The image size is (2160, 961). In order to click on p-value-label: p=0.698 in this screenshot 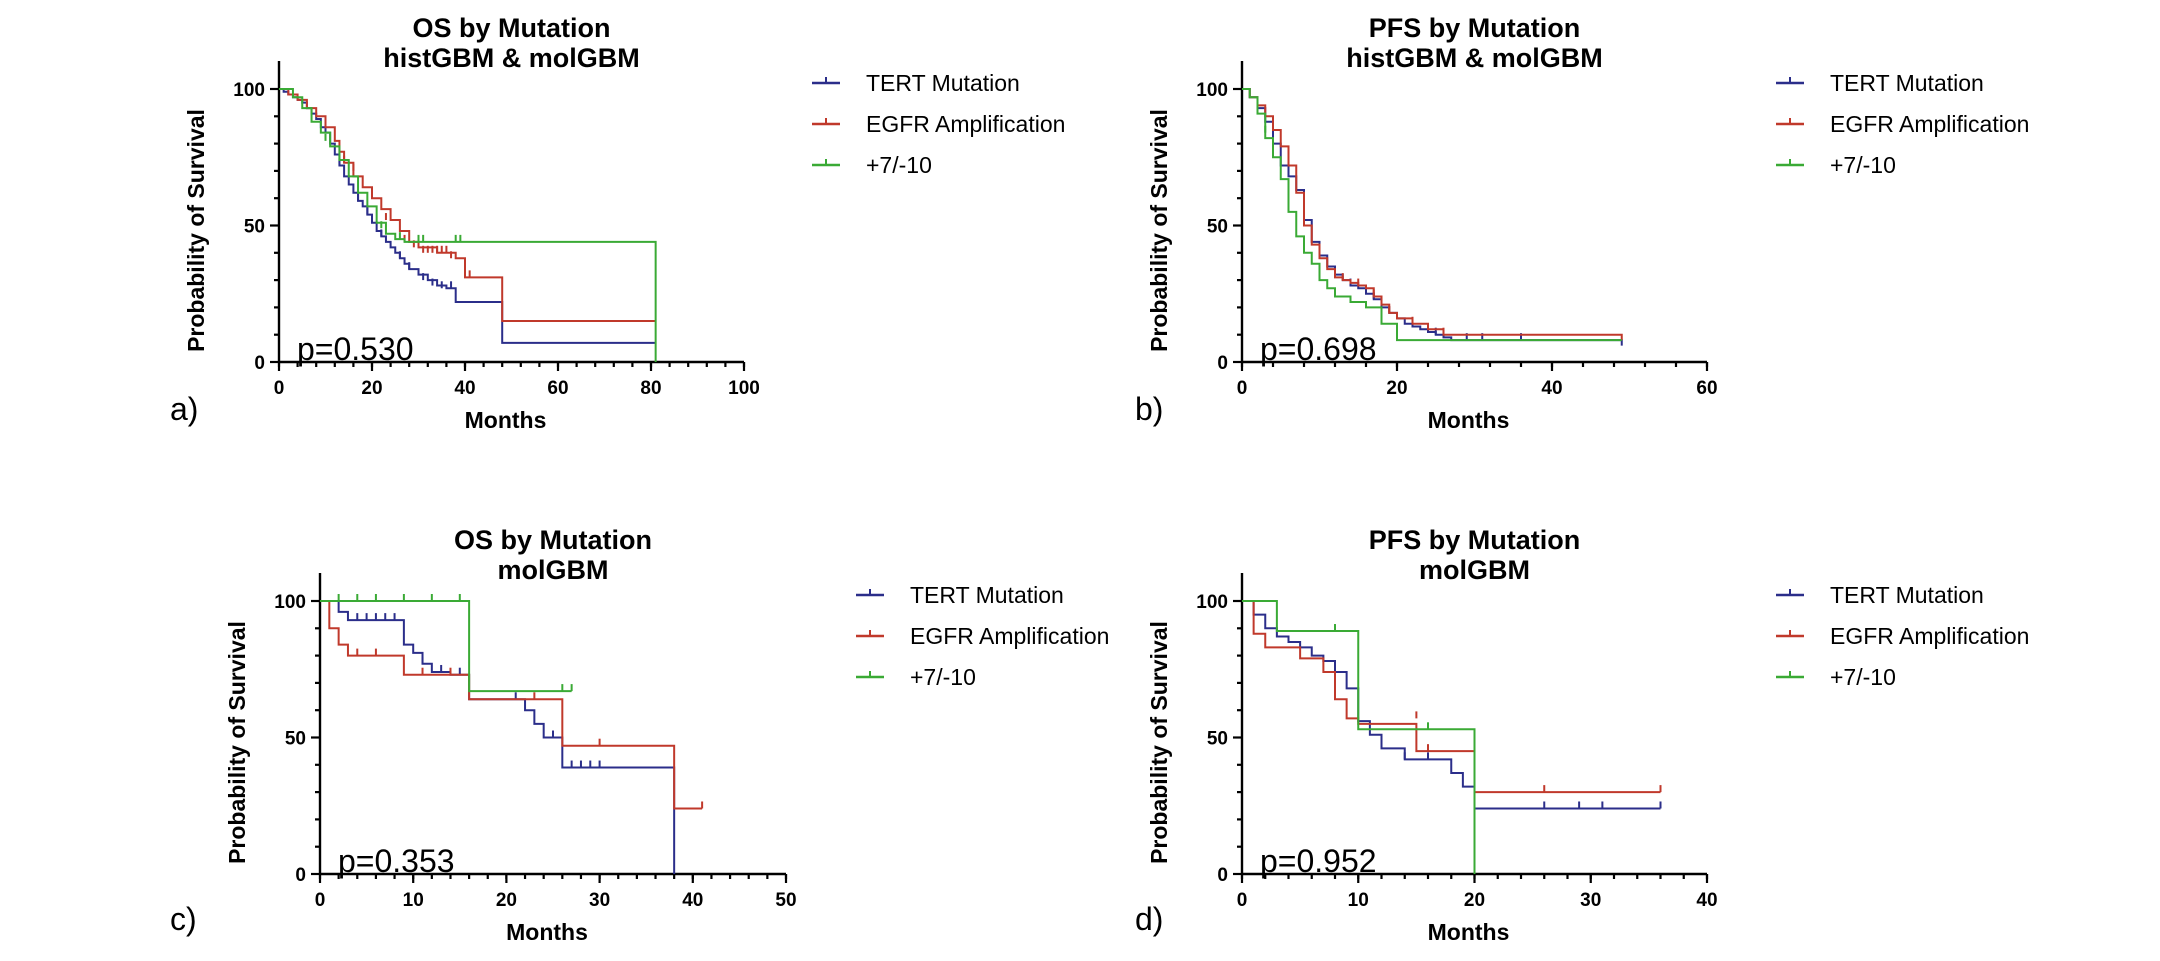, I will do `click(1318, 349)`.